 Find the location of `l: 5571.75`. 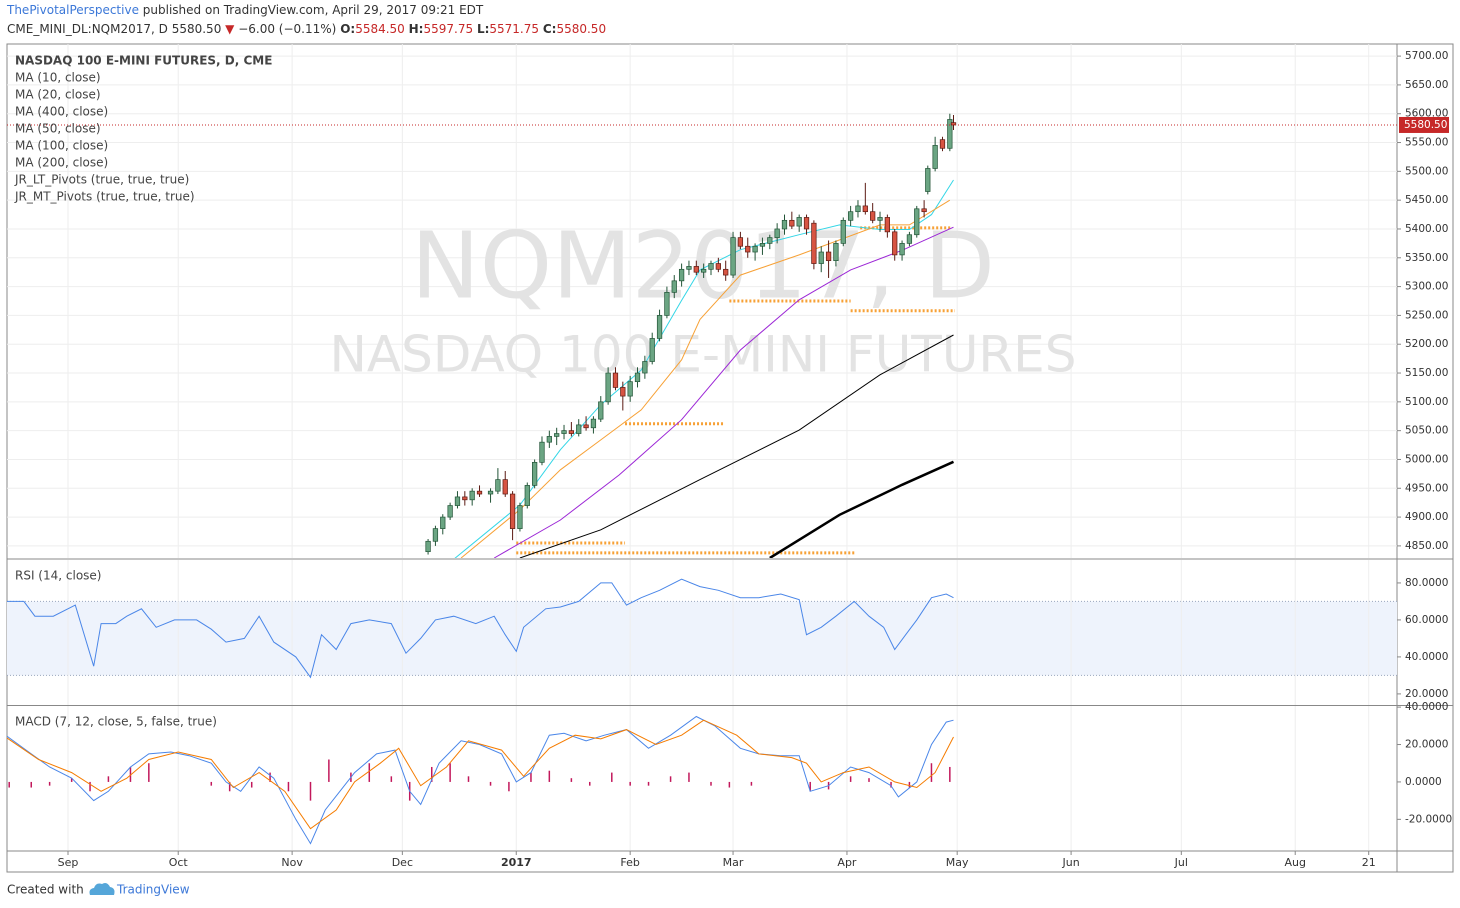

l: 5571.75 is located at coordinates (514, 29).